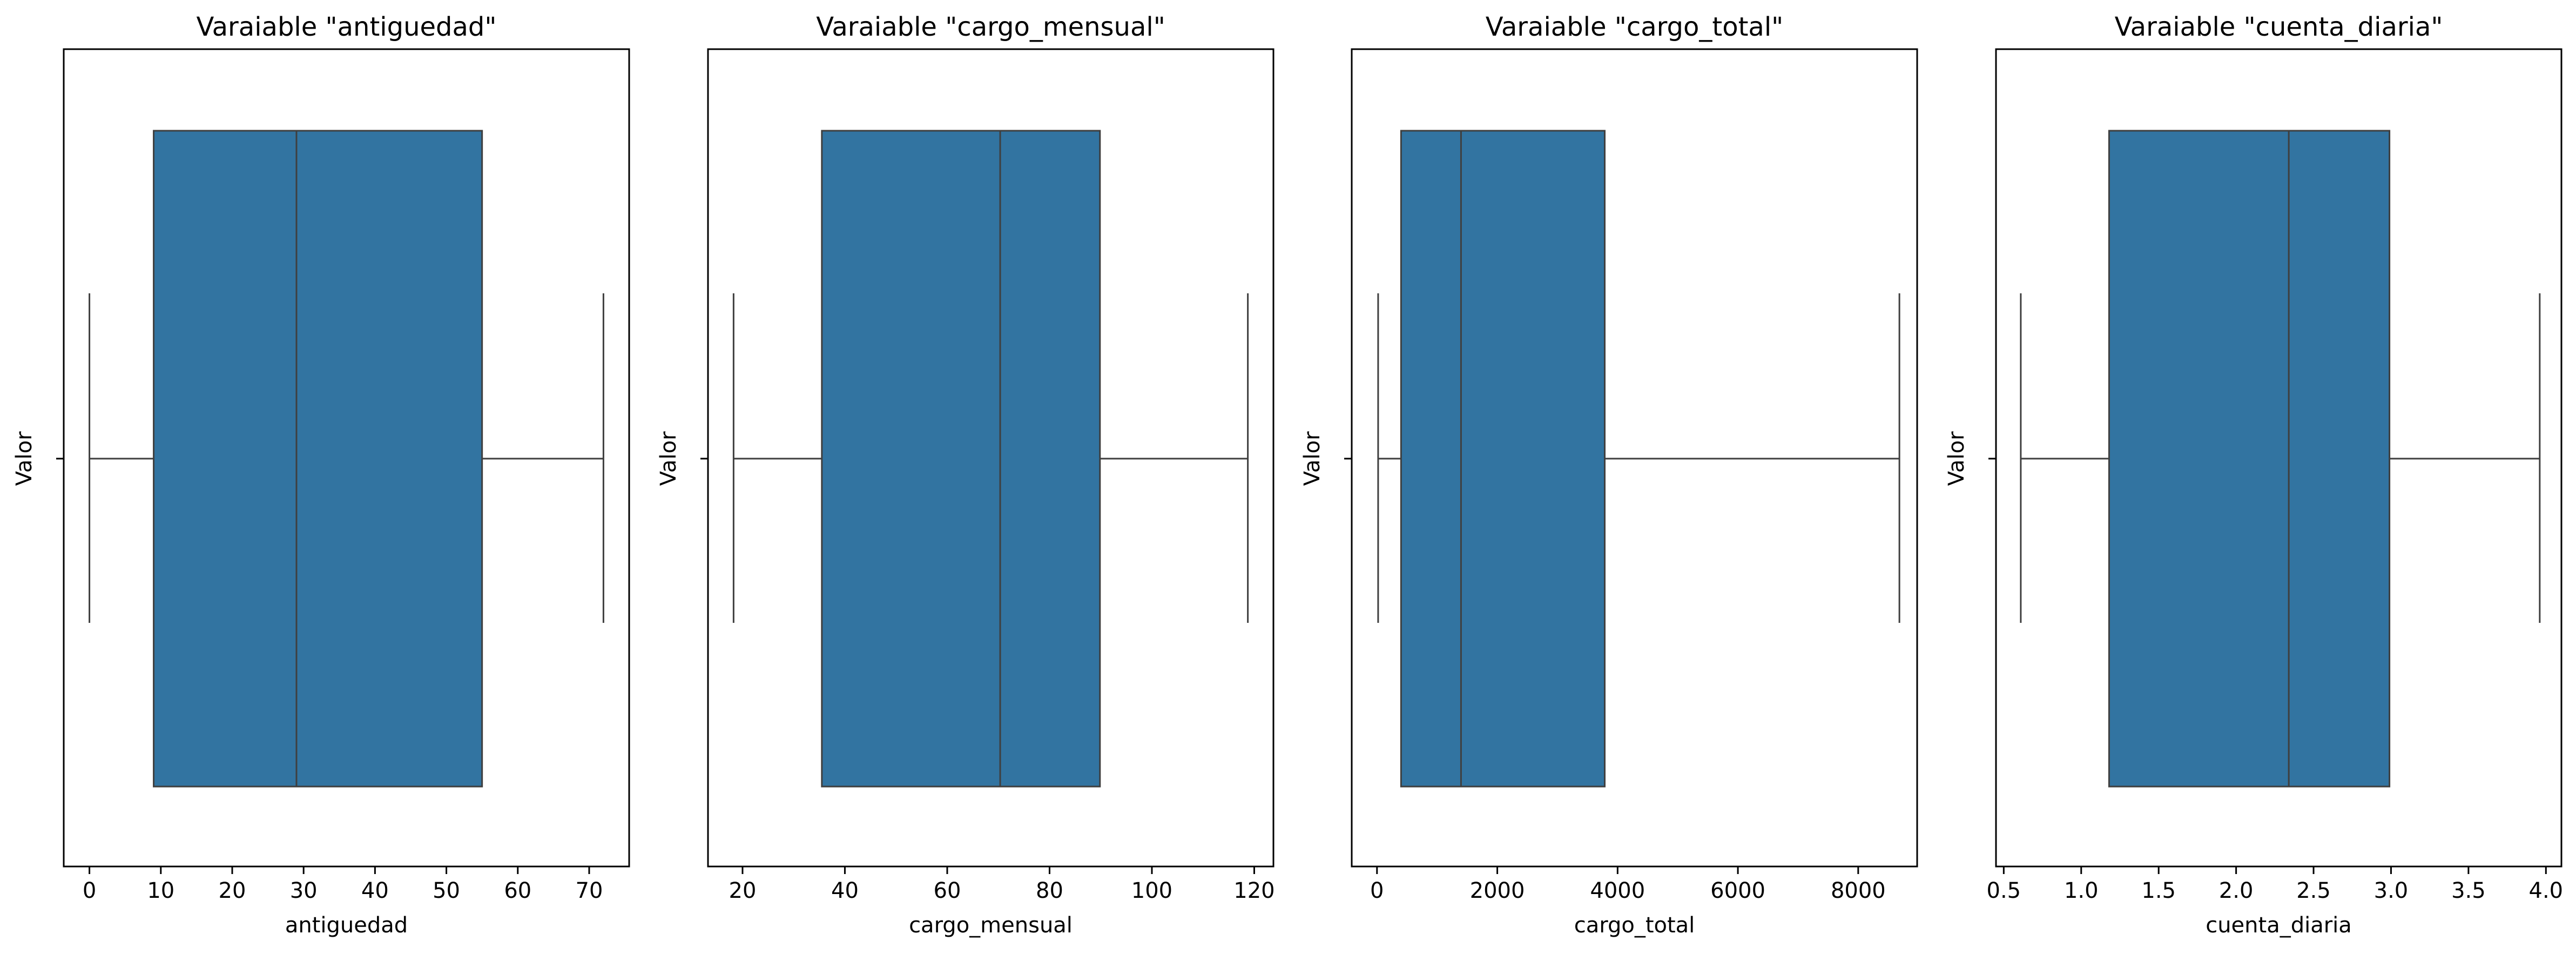 This screenshot has width=2576, height=954. I want to click on x-tick-label: 6000, so click(1737, 890).